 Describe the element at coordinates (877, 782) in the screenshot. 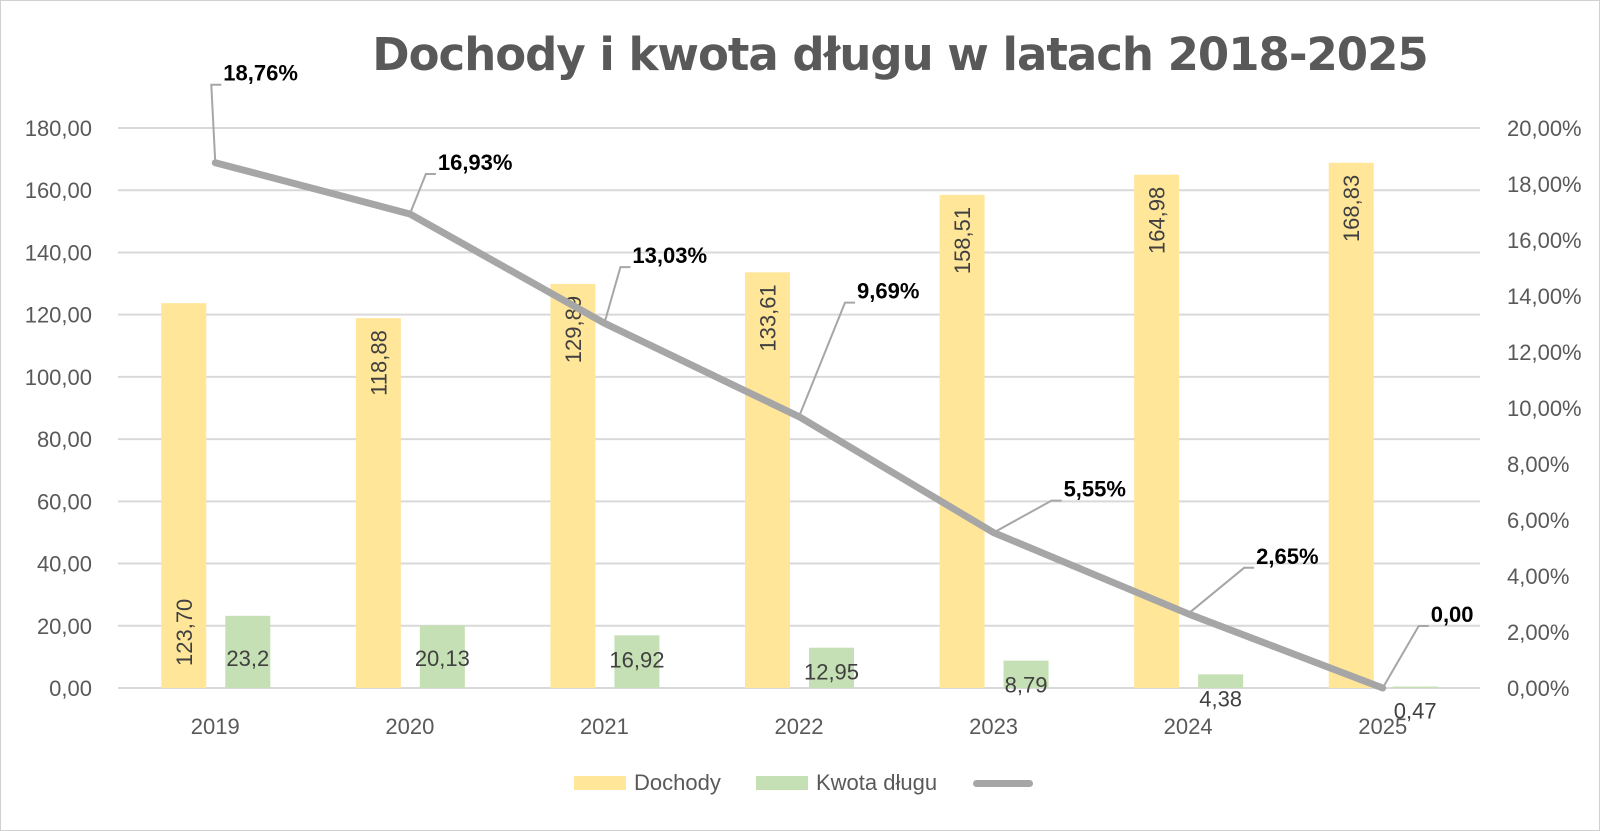

I see `legend-label-kwota-dlugu: Kwota długu` at that location.